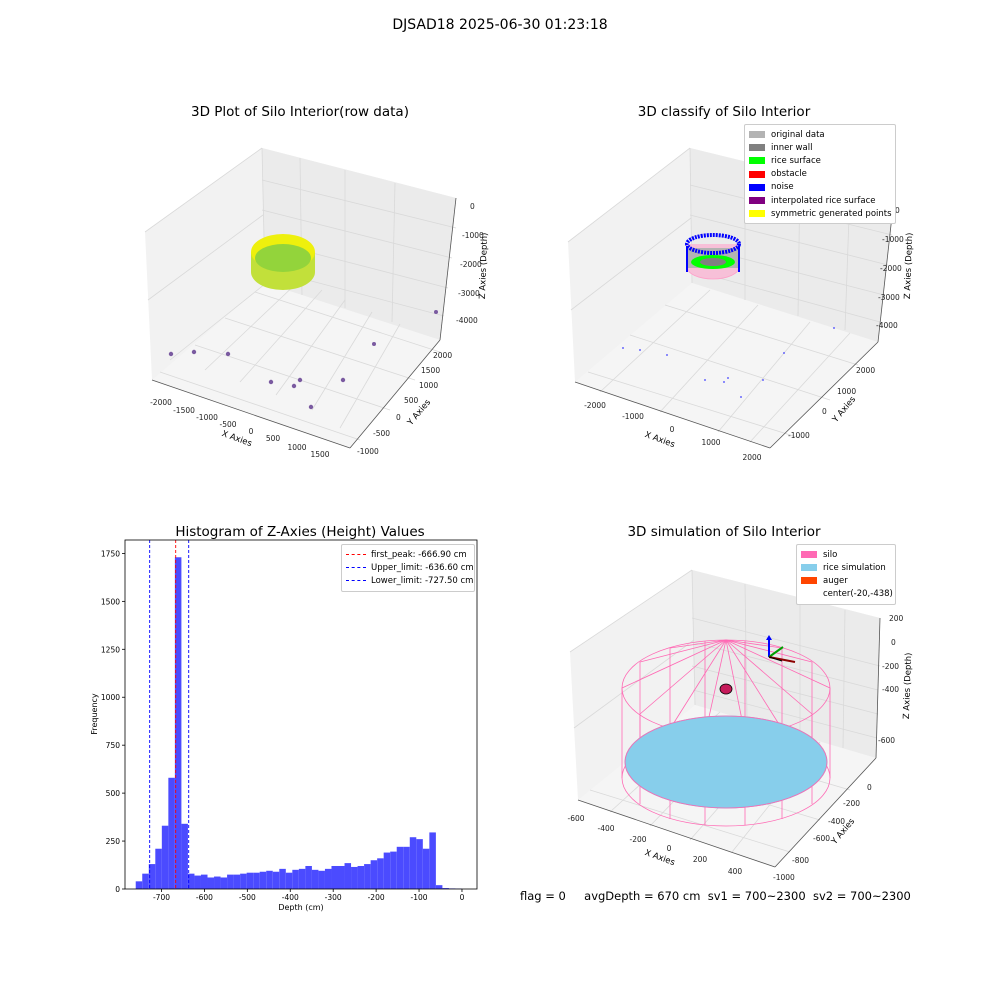 Image resolution: width=1000 pixels, height=1000 pixels. Describe the element at coordinates (893, 239) in the screenshot. I see `plot2-ztick: -1000` at that location.